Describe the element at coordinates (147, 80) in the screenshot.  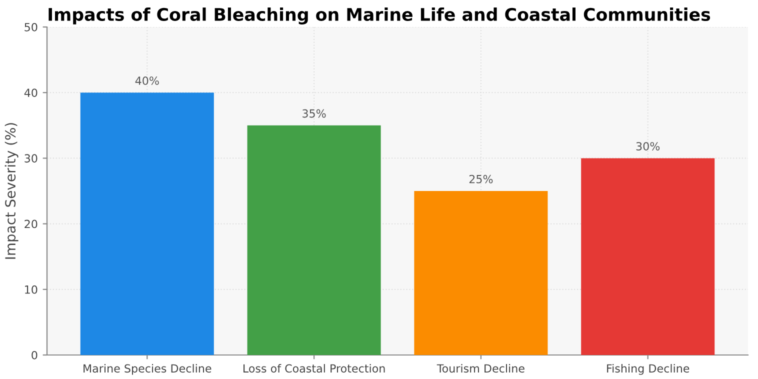
I see `data-label: 40%` at that location.